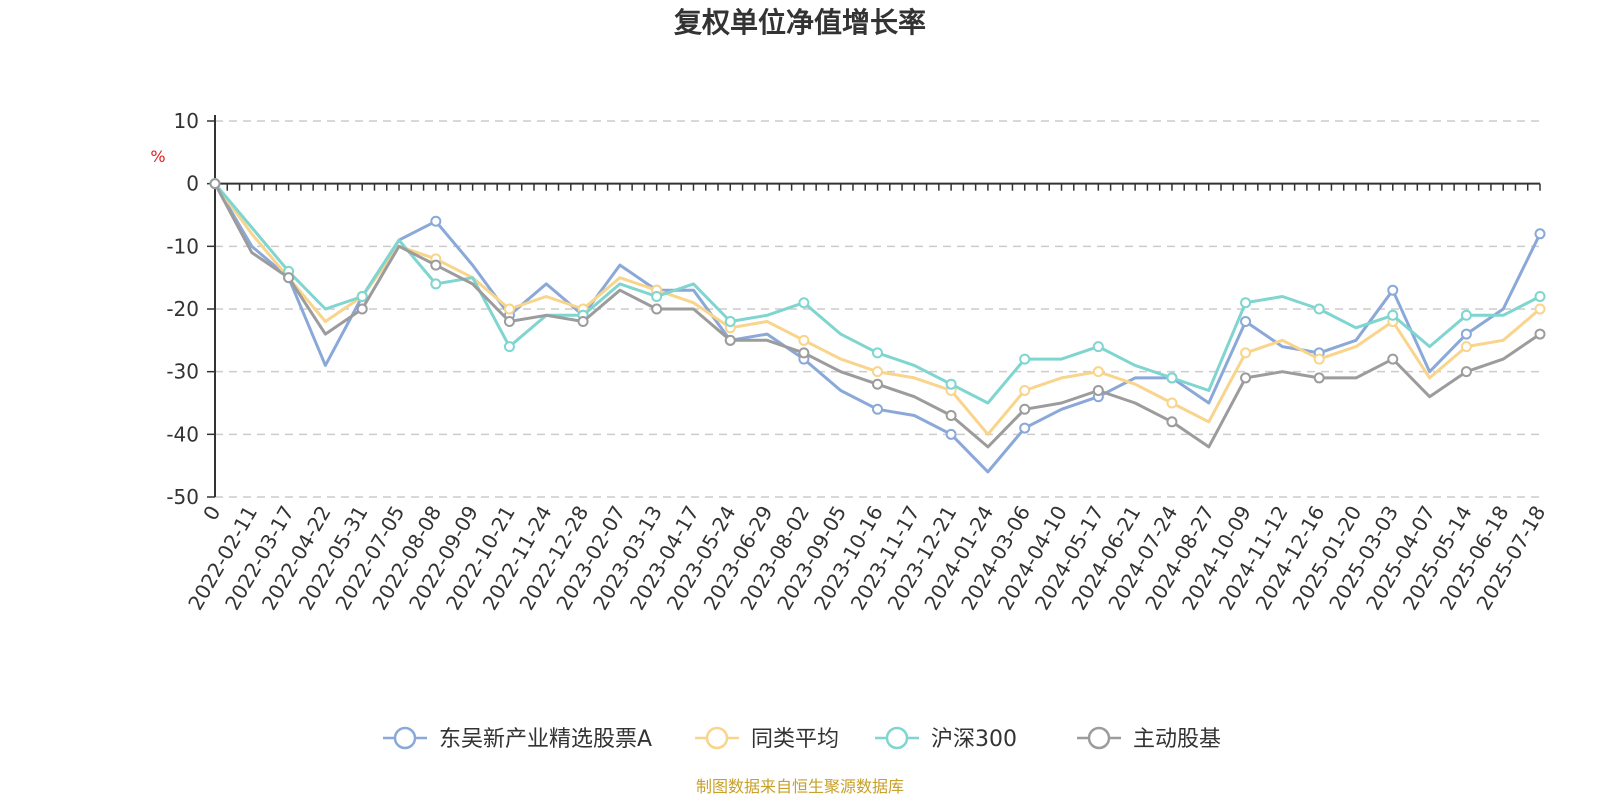 The image size is (1600, 800). I want to click on source-note: 制图数据来自恒生聚源数据库, so click(800, 786).